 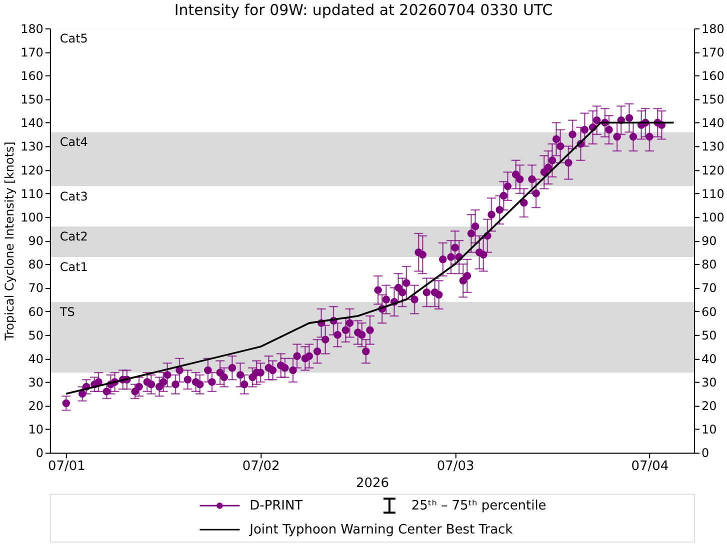 I want to click on text: 25ᵗʰ – 75ᵗʰ percentile, so click(x=478, y=506).